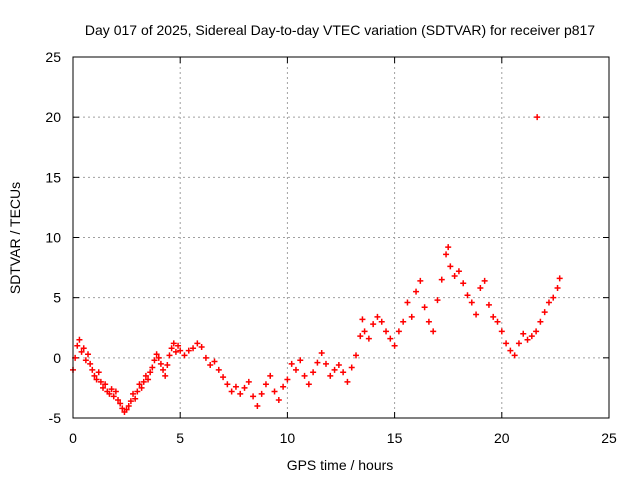 This screenshot has height=480, width=640. Describe the element at coordinates (57, 358) in the screenshot. I see `y-tick-label: 0` at that location.